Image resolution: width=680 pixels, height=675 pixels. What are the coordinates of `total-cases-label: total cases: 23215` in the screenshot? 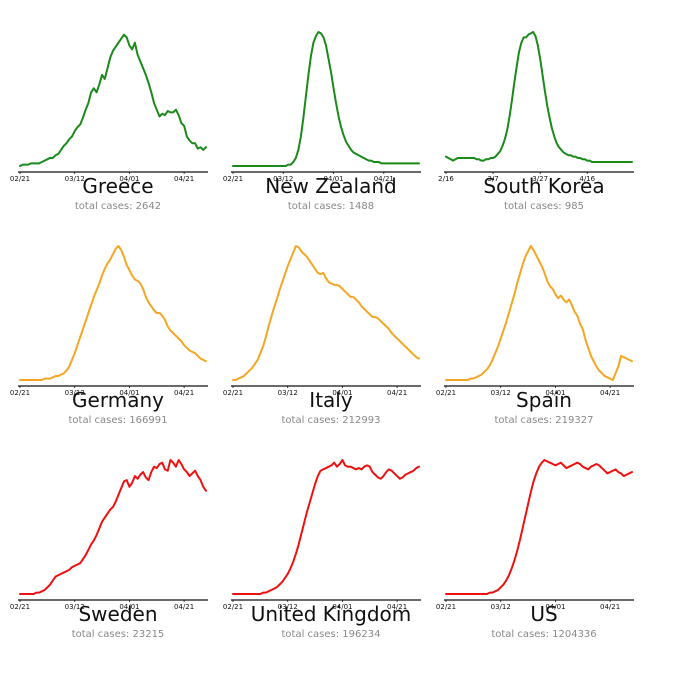 It's located at (118, 634).